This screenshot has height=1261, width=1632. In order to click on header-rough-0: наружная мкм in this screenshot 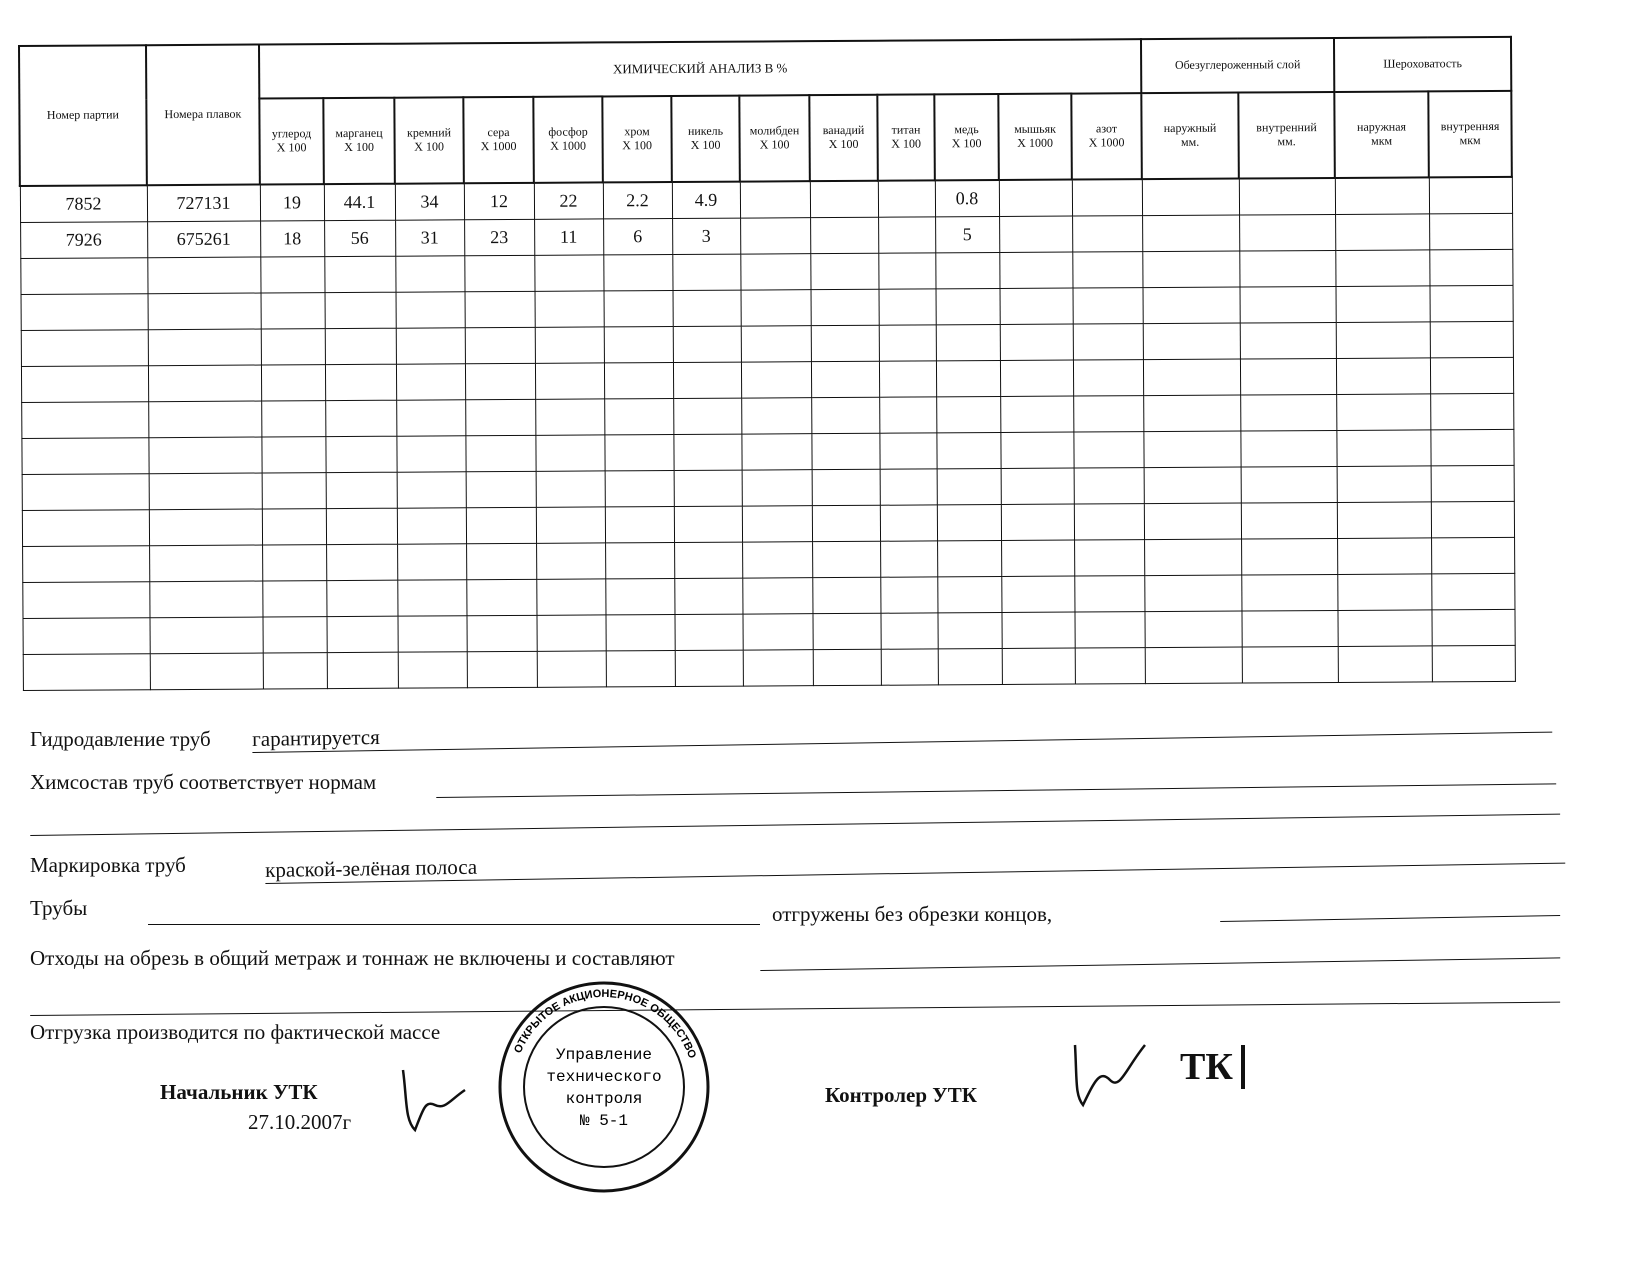, I will do `click(1381, 134)`.